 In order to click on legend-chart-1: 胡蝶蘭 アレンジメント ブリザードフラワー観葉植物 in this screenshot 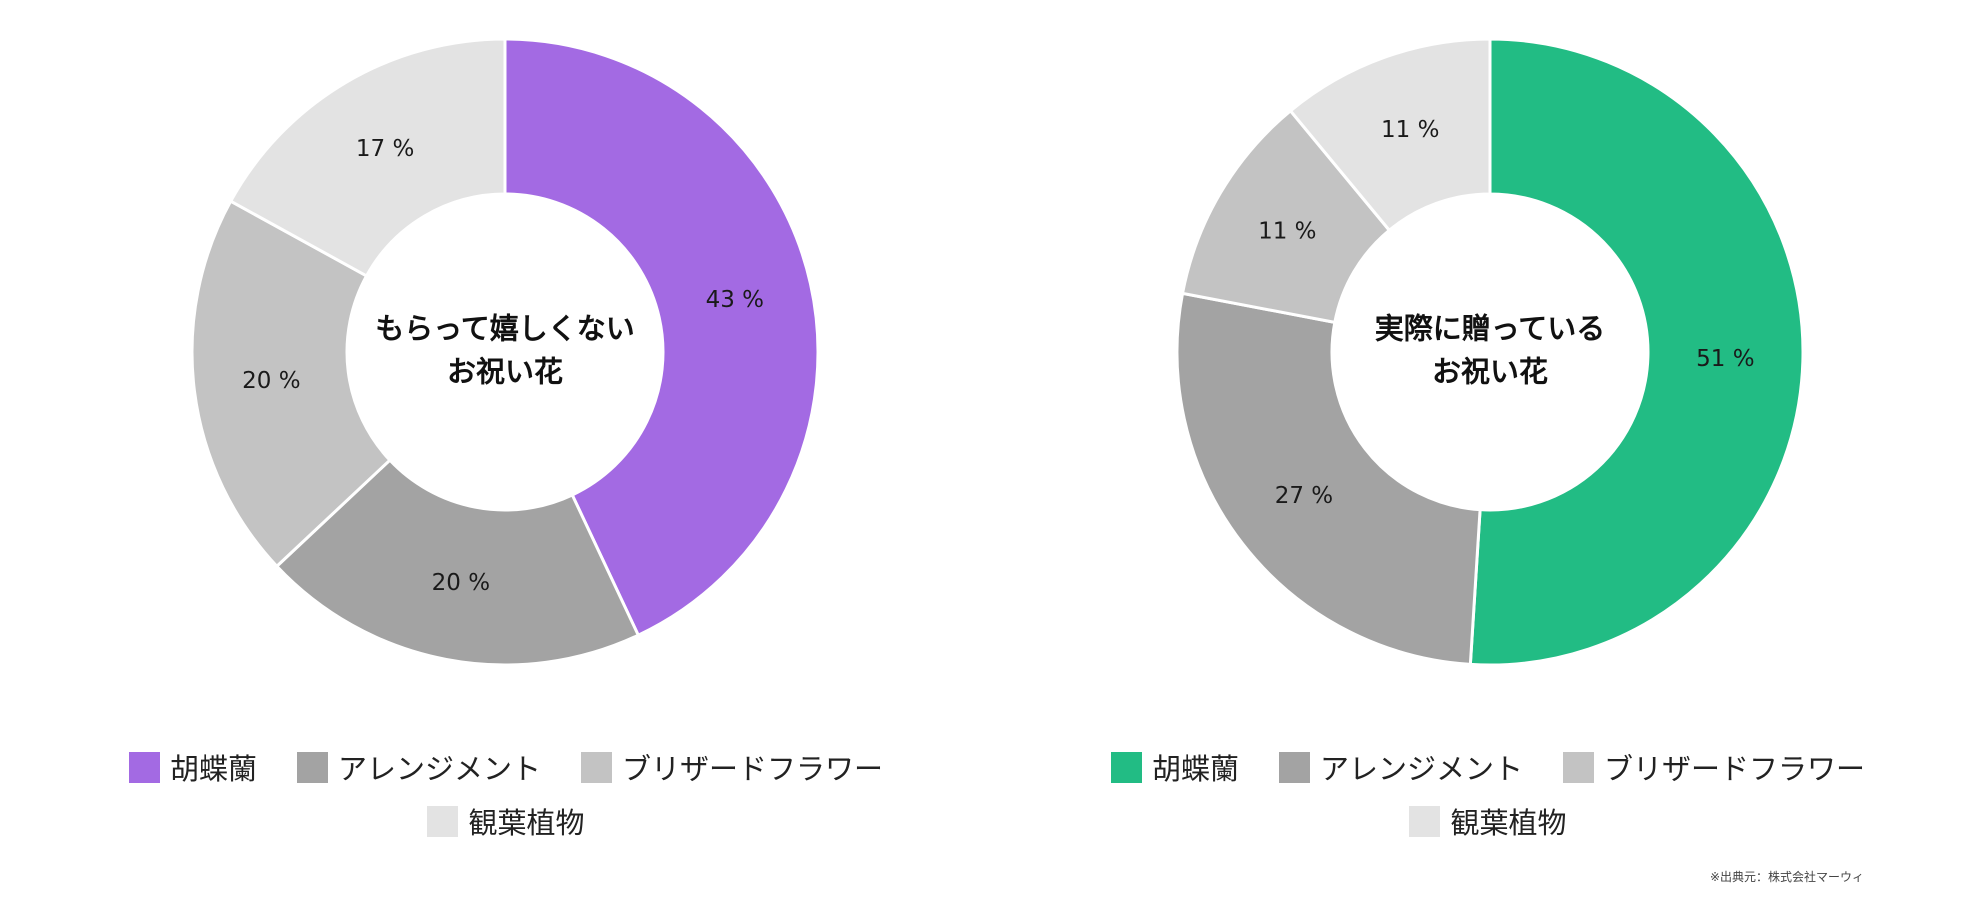, I will do `click(506, 794)`.